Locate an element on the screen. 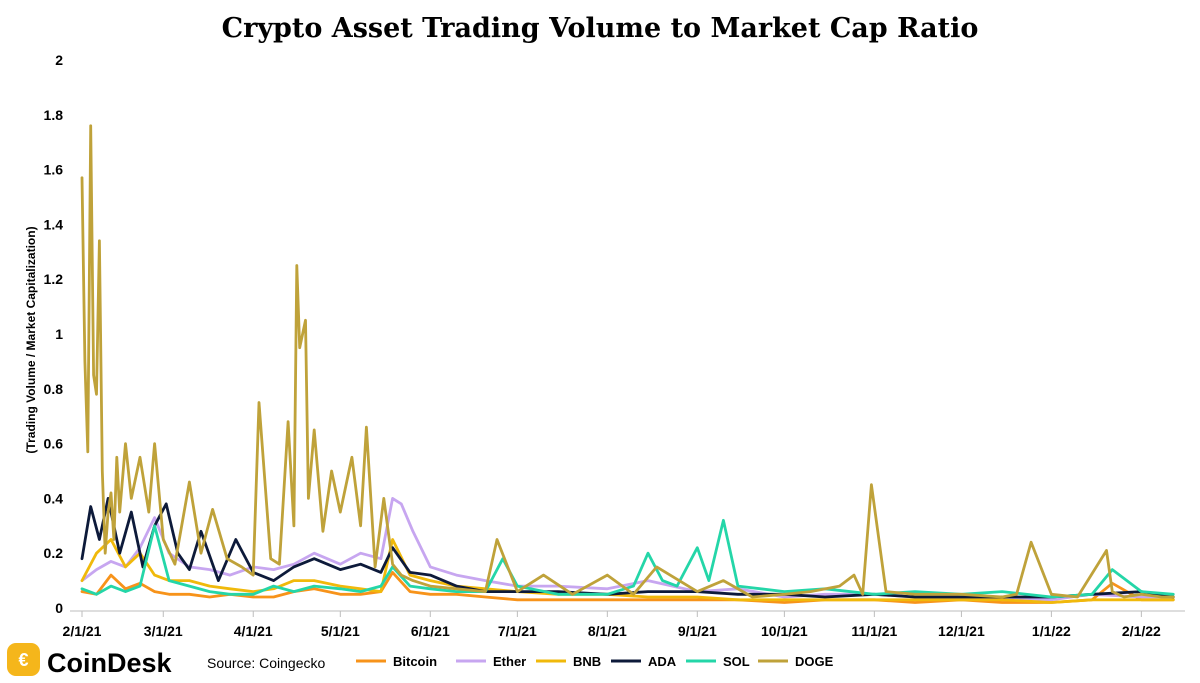 The width and height of the screenshot is (1200, 683). x-tick-label: 7/1/21 is located at coordinates (517, 631).